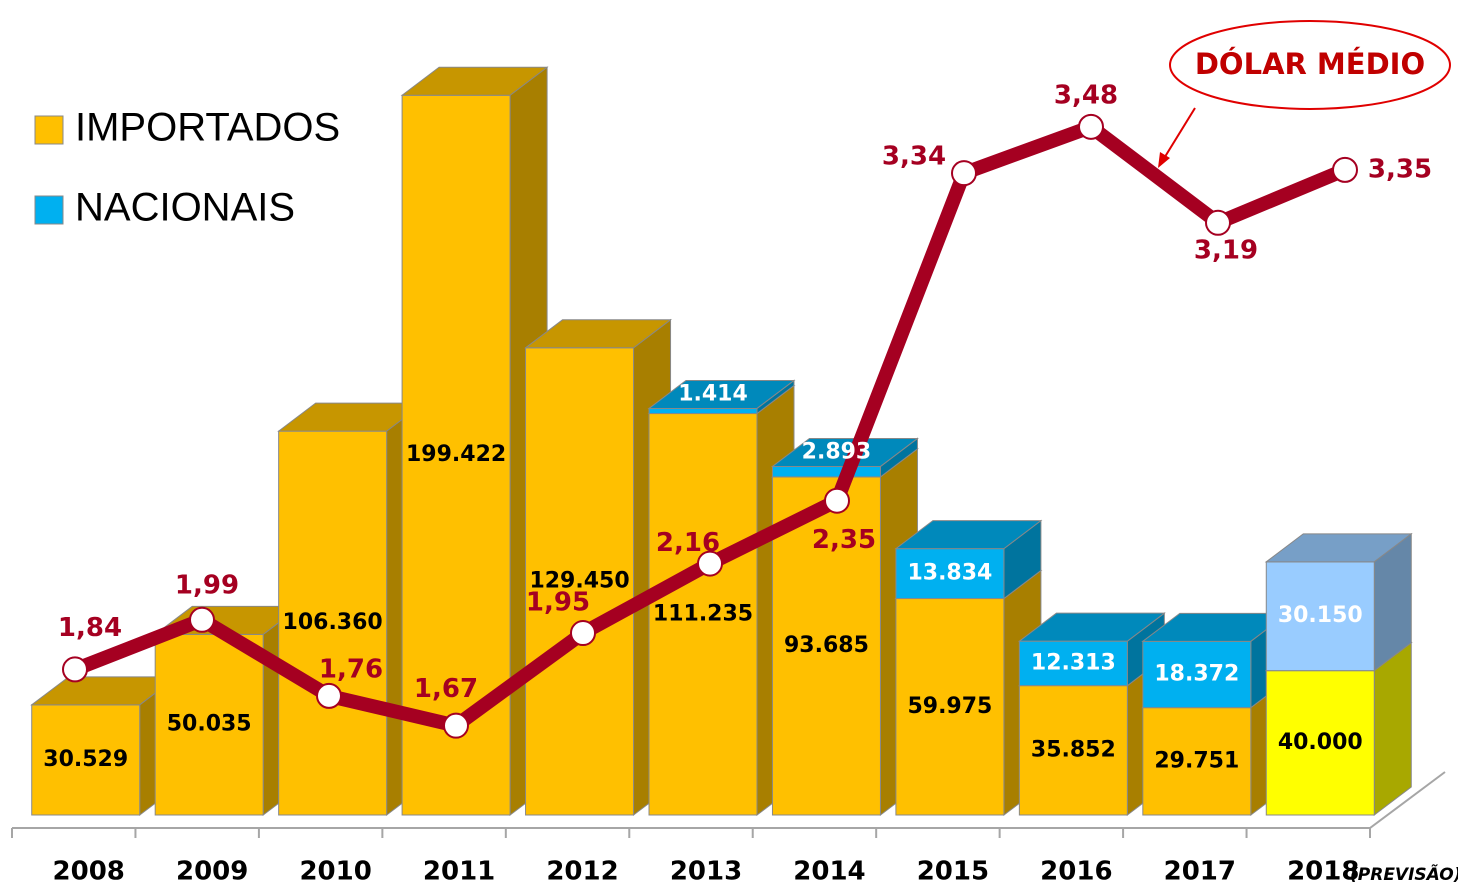 Image resolution: width=1458 pixels, height=895 pixels. Describe the element at coordinates (713, 393) in the screenshot. I see `data-label: 1.414` at that location.